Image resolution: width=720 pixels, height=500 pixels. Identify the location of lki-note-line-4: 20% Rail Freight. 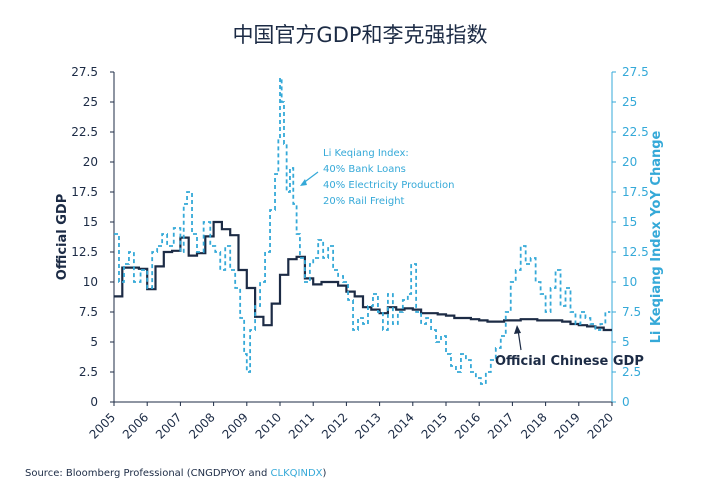
(364, 201).